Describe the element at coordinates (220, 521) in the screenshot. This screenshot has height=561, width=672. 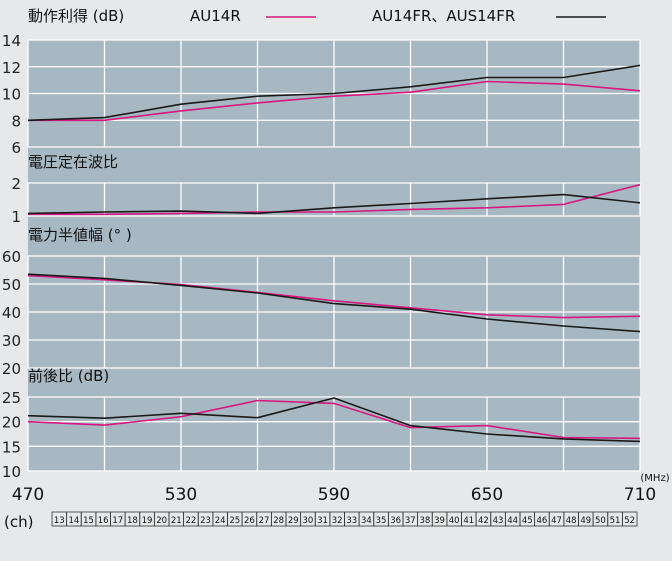
I see `channel-number: 24` at that location.